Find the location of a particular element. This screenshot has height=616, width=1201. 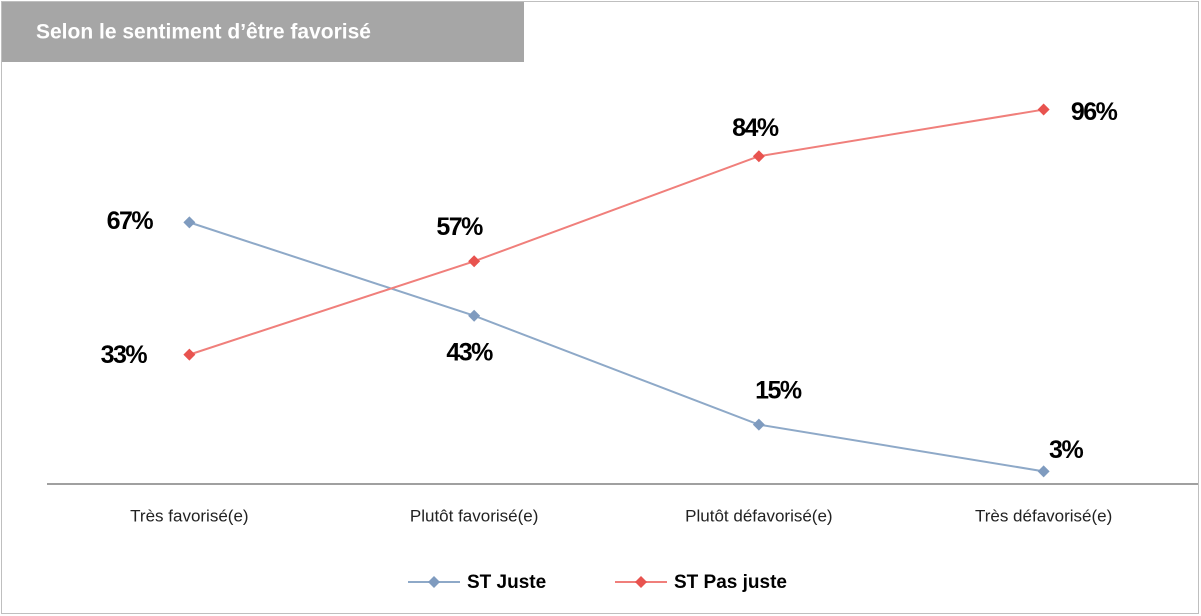

x-tick-label: Plutôt favorisé(e) is located at coordinates (474, 515).